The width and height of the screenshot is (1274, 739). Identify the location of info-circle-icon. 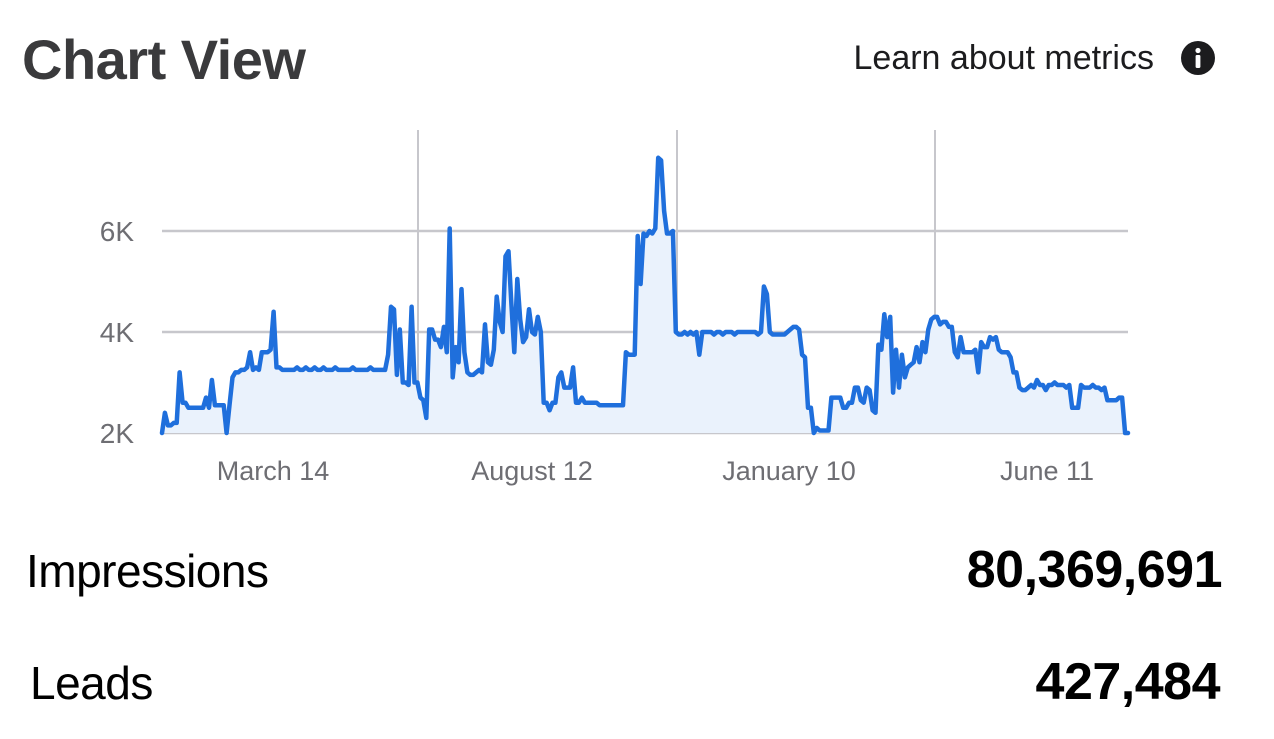
(1198, 58).